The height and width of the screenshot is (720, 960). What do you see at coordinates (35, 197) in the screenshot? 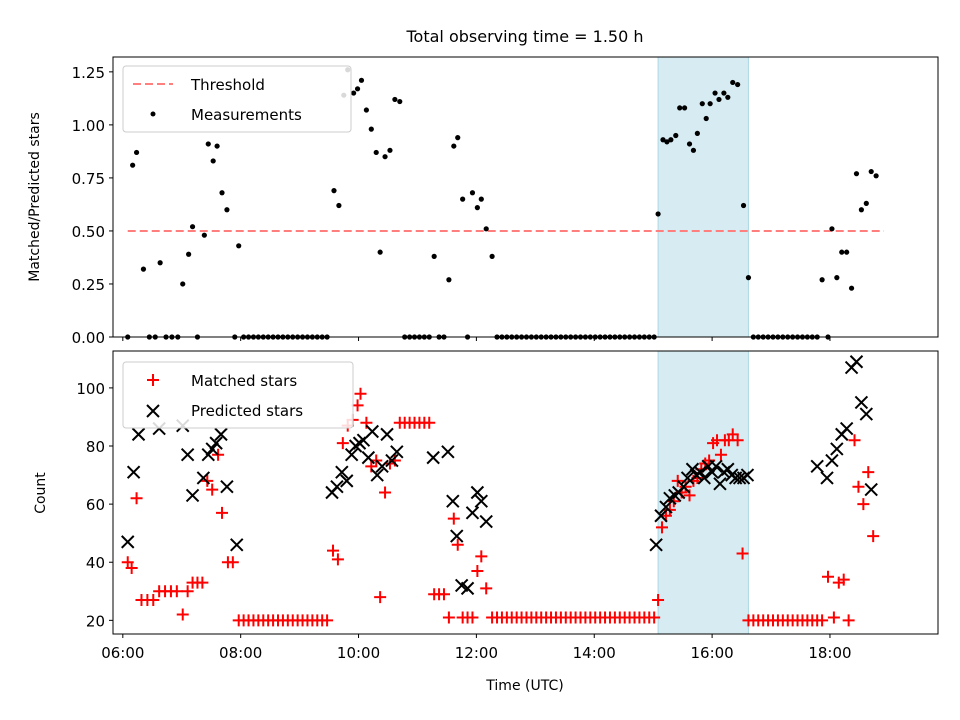
I see `top-y-axis-label: Matched/Predicted stars` at bounding box center [35, 197].